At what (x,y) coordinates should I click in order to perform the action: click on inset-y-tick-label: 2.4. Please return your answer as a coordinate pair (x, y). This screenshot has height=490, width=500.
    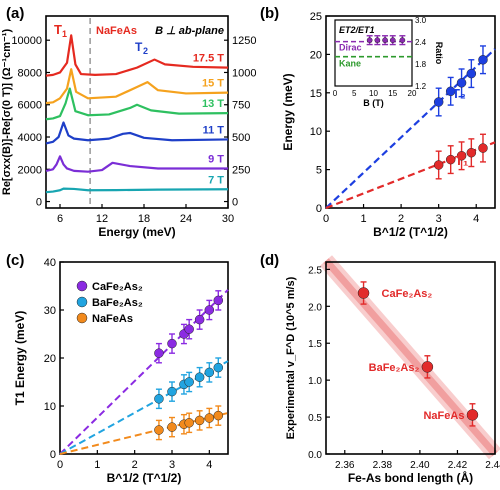
    Looking at the image, I should click on (421, 42).